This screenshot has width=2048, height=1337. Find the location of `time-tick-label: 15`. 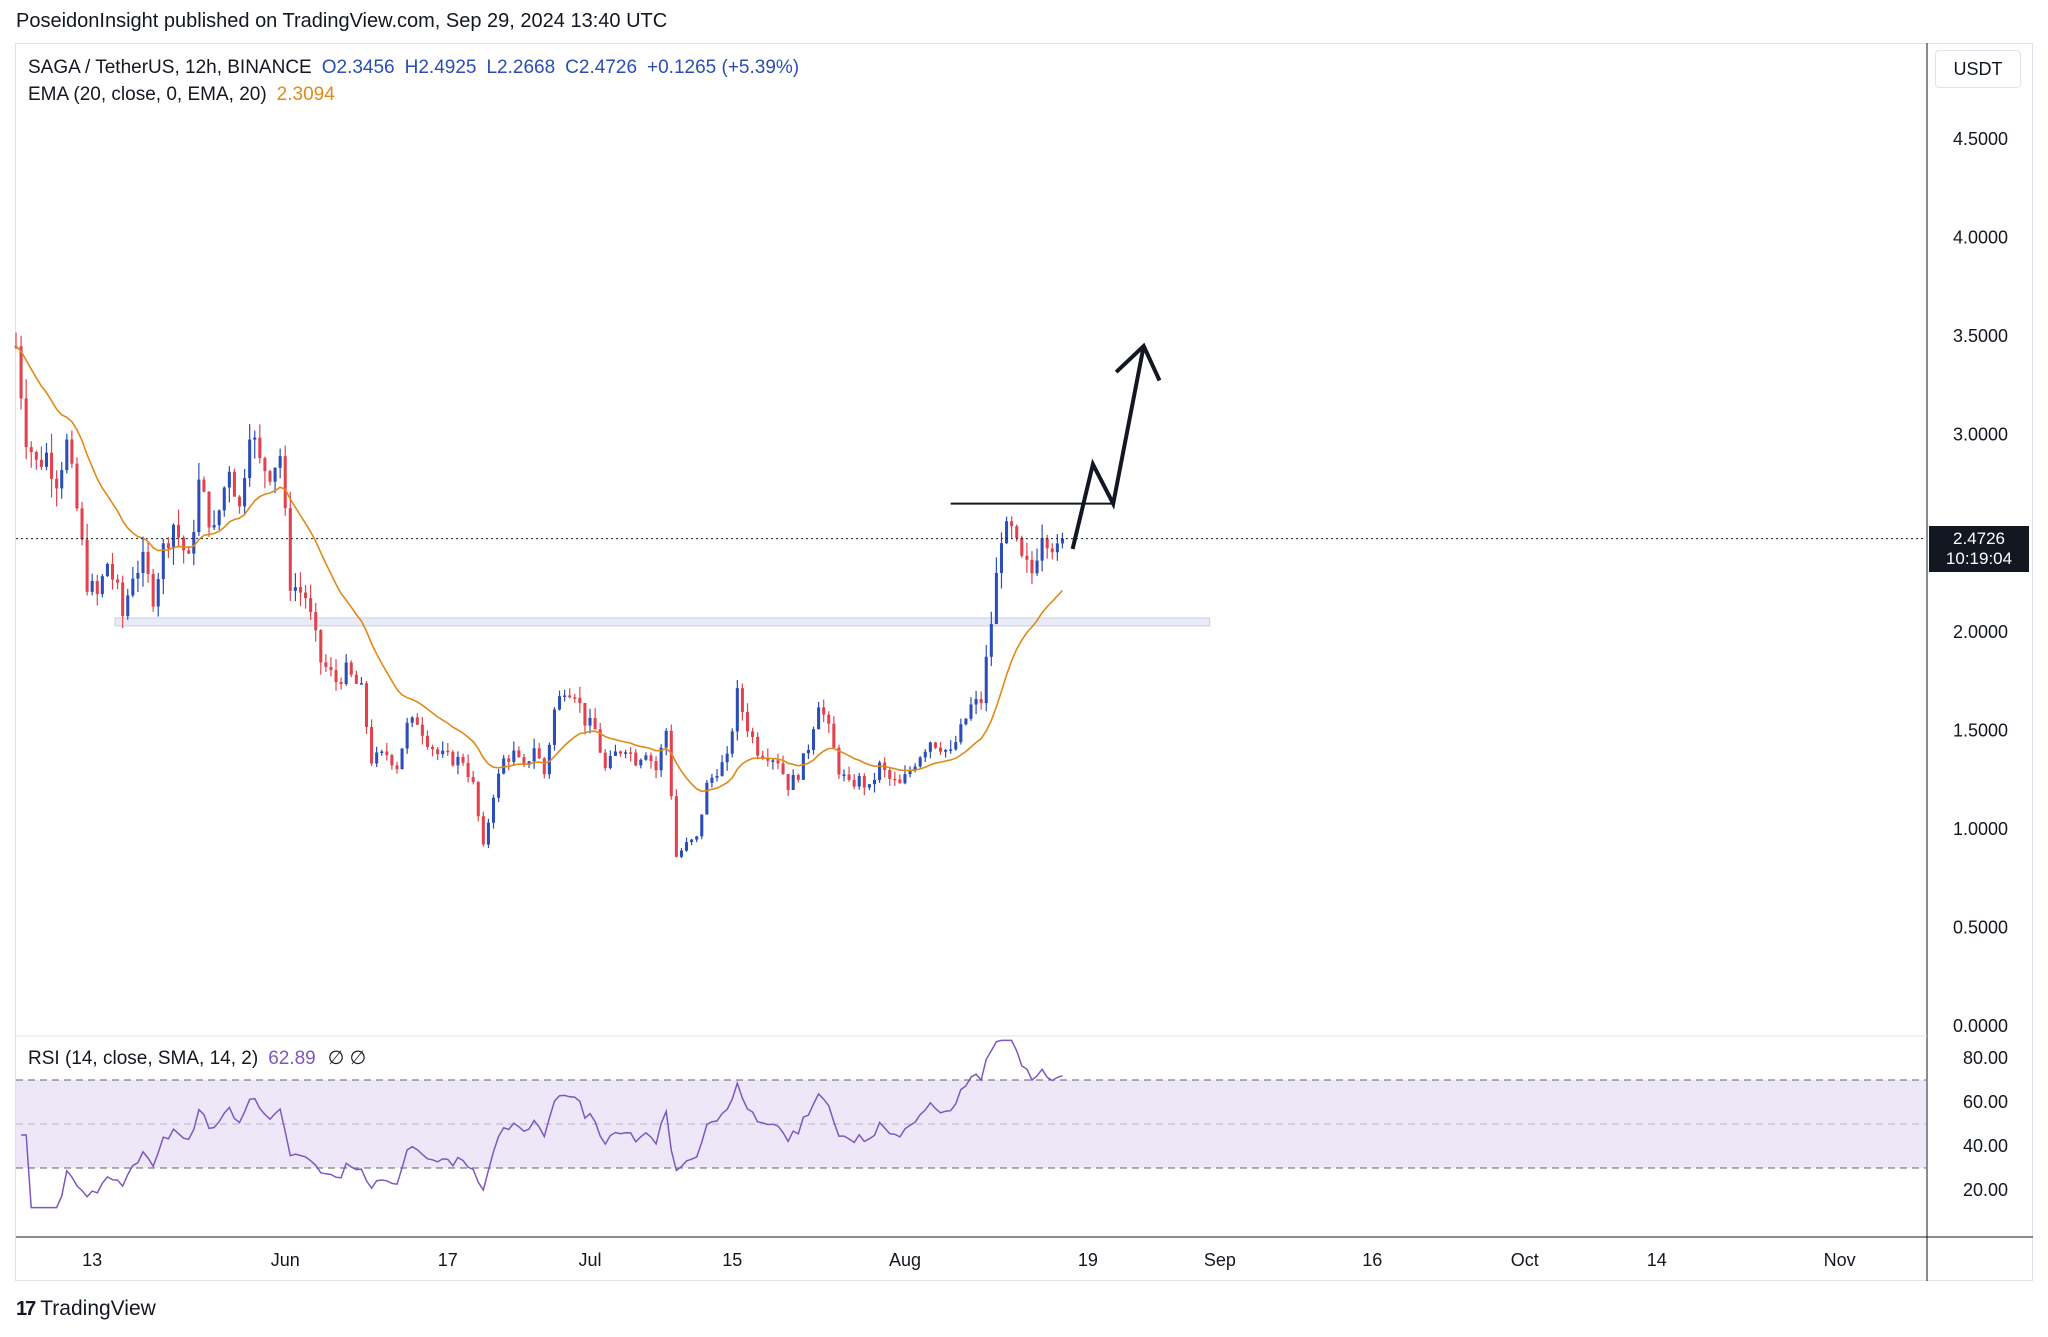

time-tick-label: 15 is located at coordinates (732, 1260).